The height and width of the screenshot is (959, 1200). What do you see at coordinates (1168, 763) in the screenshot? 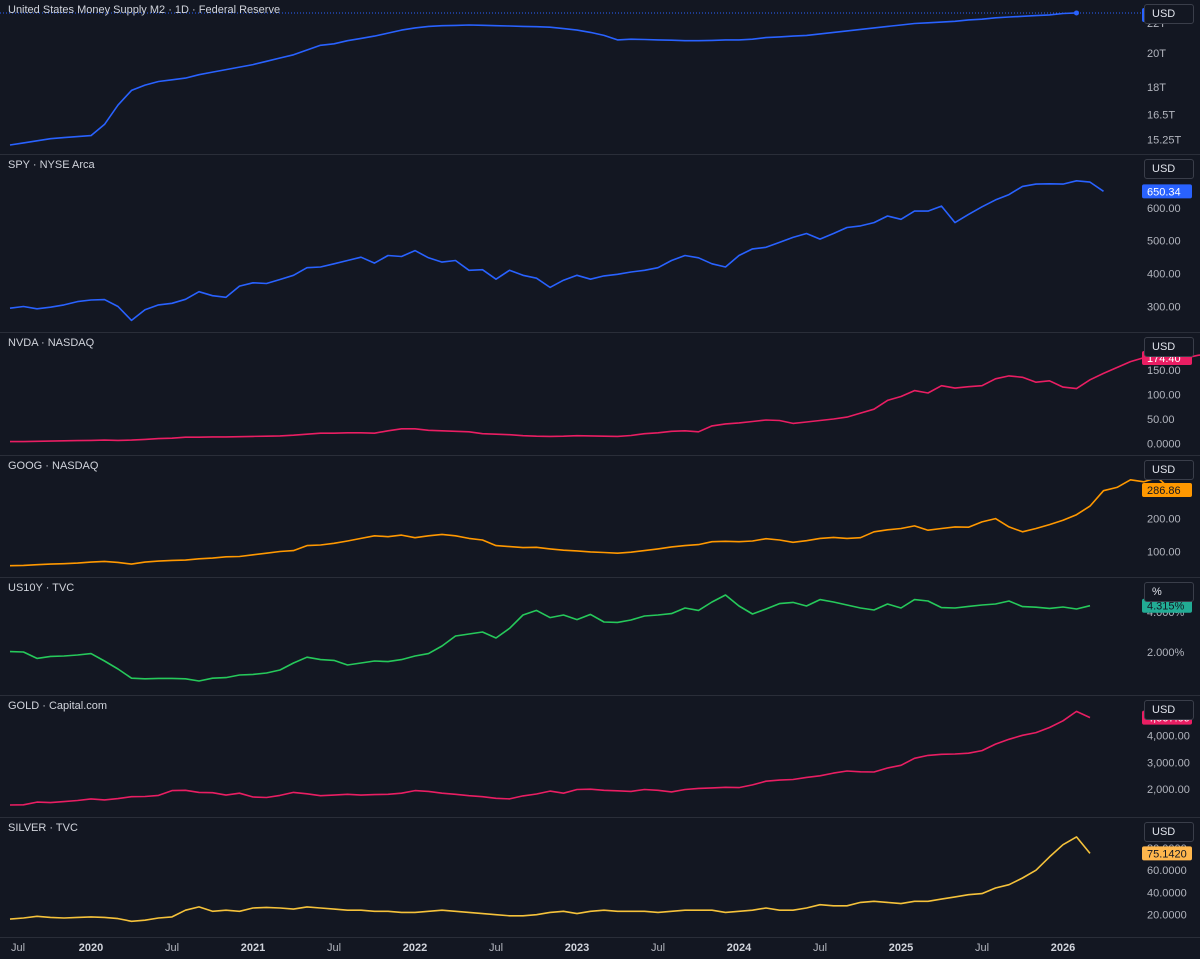
I see `y-tick-label: 3,000.00` at bounding box center [1168, 763].